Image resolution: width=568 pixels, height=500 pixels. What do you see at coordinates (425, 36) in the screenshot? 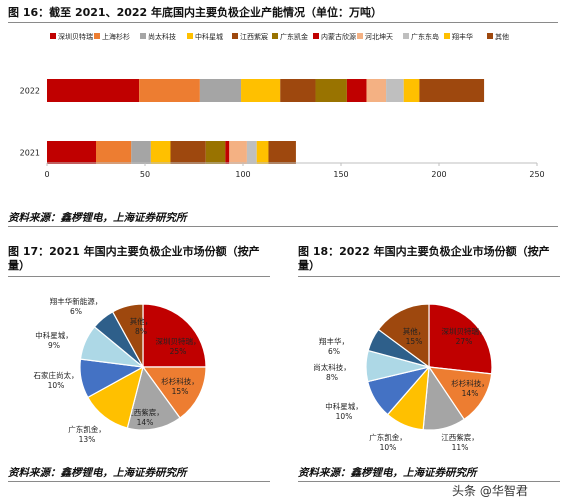
I see `legend-label: 广东东岛` at bounding box center [425, 36].